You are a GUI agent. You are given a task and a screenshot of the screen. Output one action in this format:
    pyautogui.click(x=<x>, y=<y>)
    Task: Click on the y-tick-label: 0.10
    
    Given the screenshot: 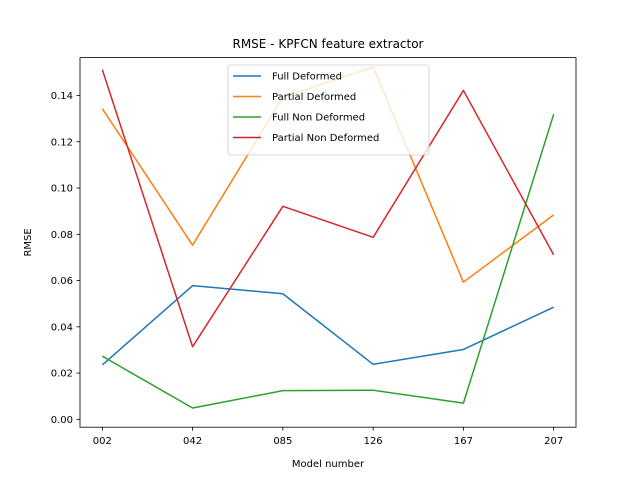 What is the action you would take?
    pyautogui.click(x=62, y=189)
    